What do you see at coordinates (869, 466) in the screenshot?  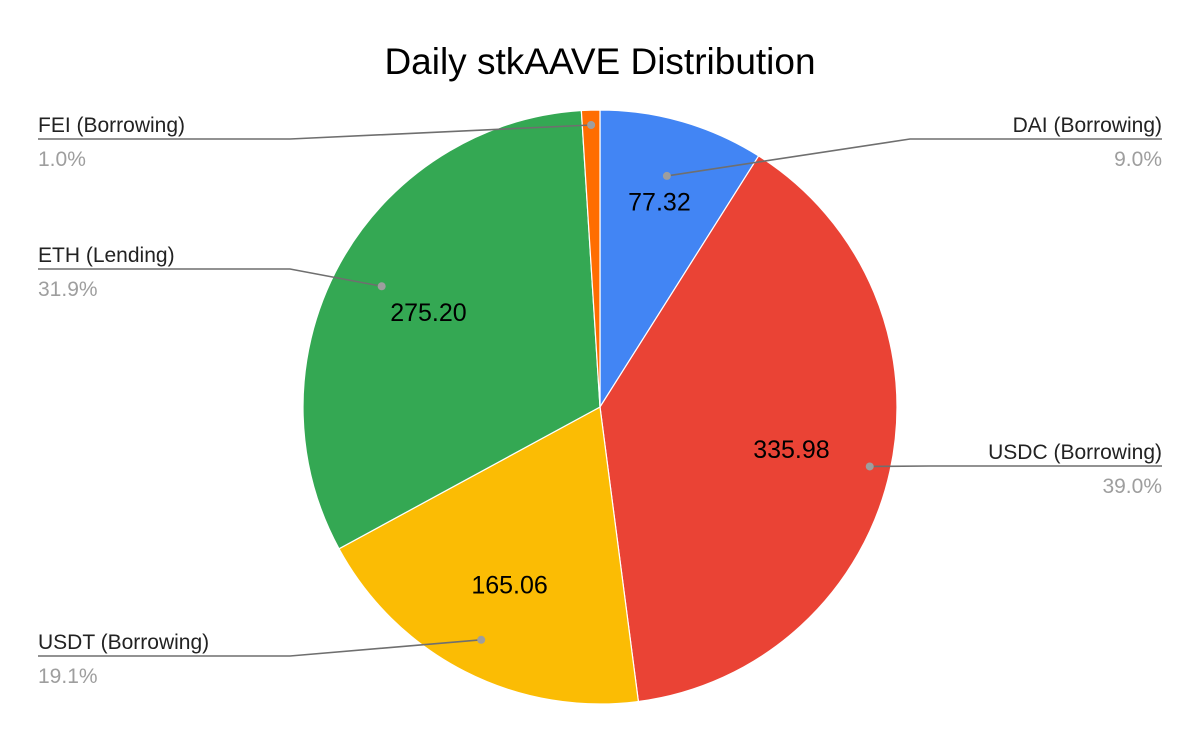 I see `leader-dot-usdc-borrowing` at bounding box center [869, 466].